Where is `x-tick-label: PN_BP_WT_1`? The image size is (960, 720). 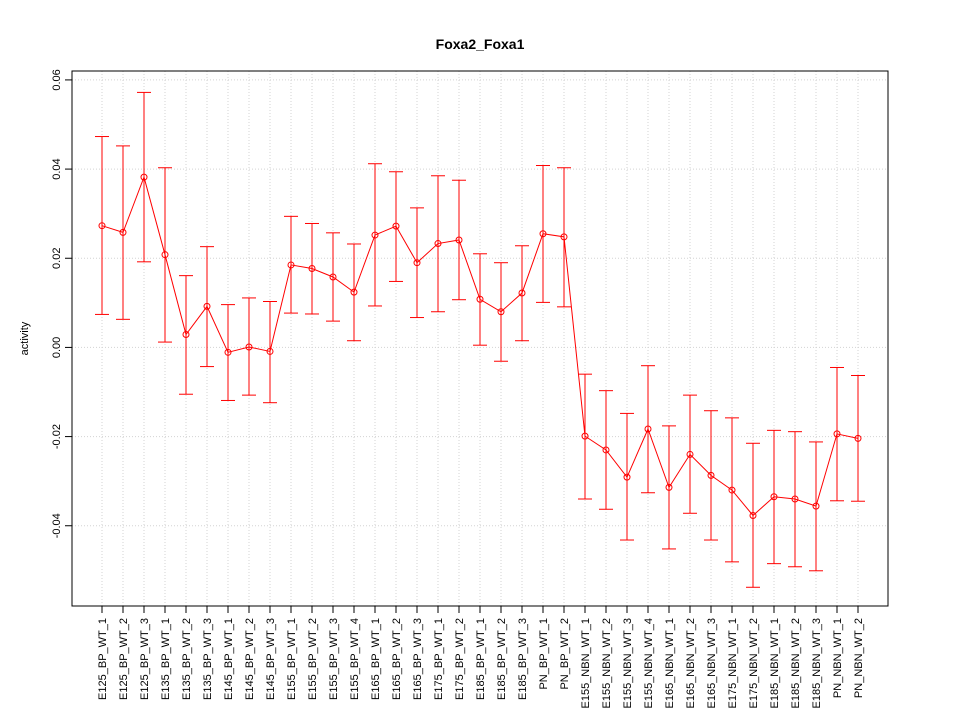 x-tick-label: PN_BP_WT_1 is located at coordinates (544, 654).